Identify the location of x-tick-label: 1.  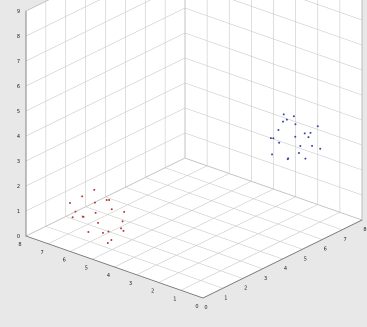
(225, 298).